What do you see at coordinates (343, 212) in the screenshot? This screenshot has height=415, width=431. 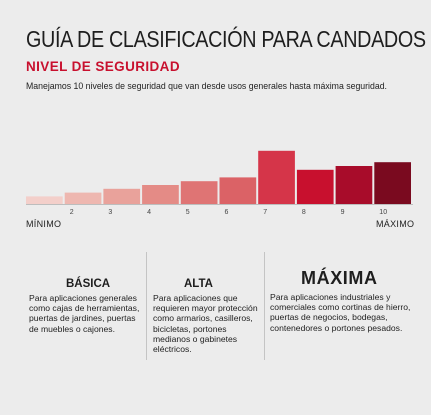 I see `tick-label-9: 9` at bounding box center [343, 212].